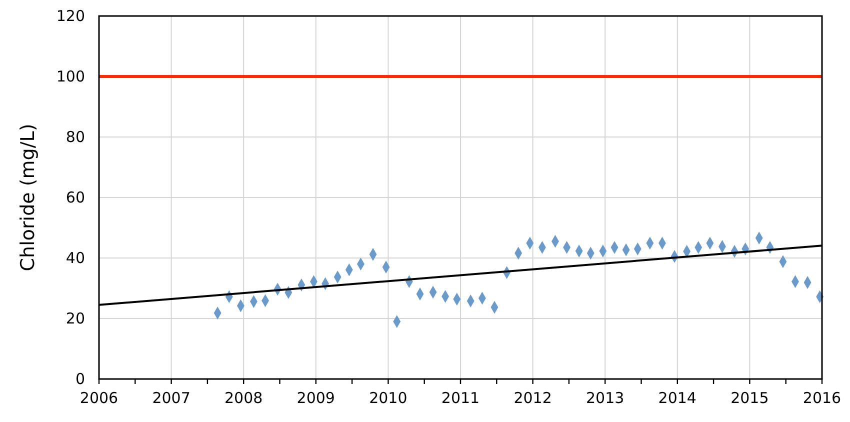  Describe the element at coordinates (99, 398) in the screenshot. I see `x-tick-label: 2006` at that location.